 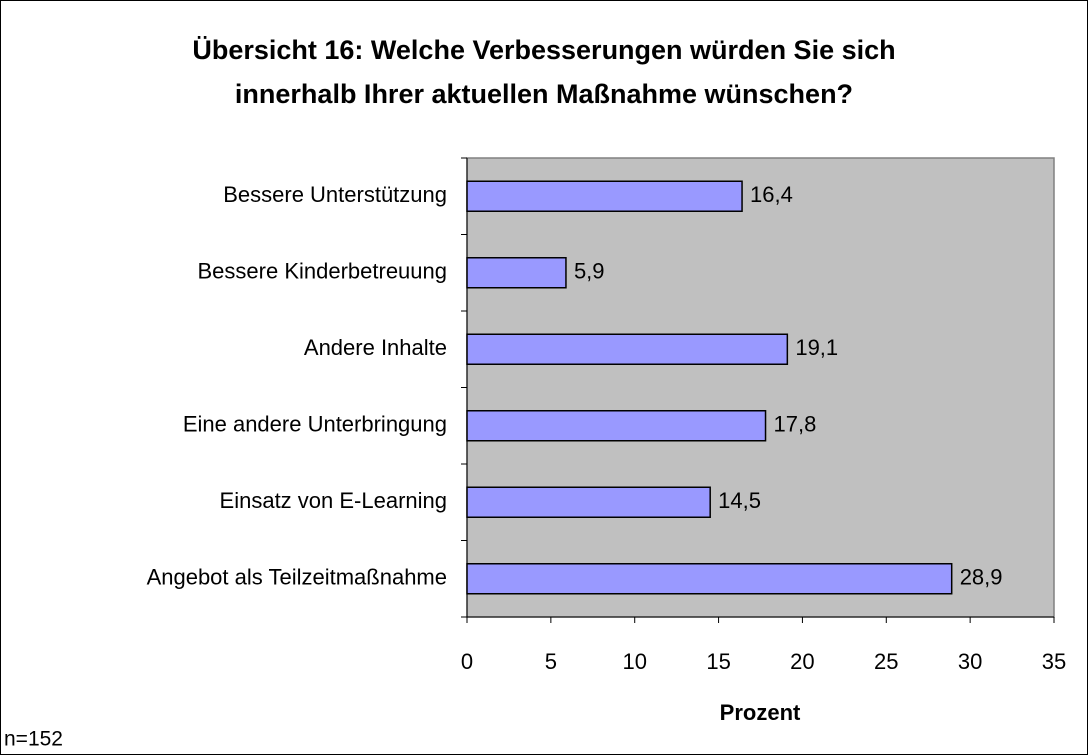 I want to click on x-tick-label: 10, so click(x=634, y=661).